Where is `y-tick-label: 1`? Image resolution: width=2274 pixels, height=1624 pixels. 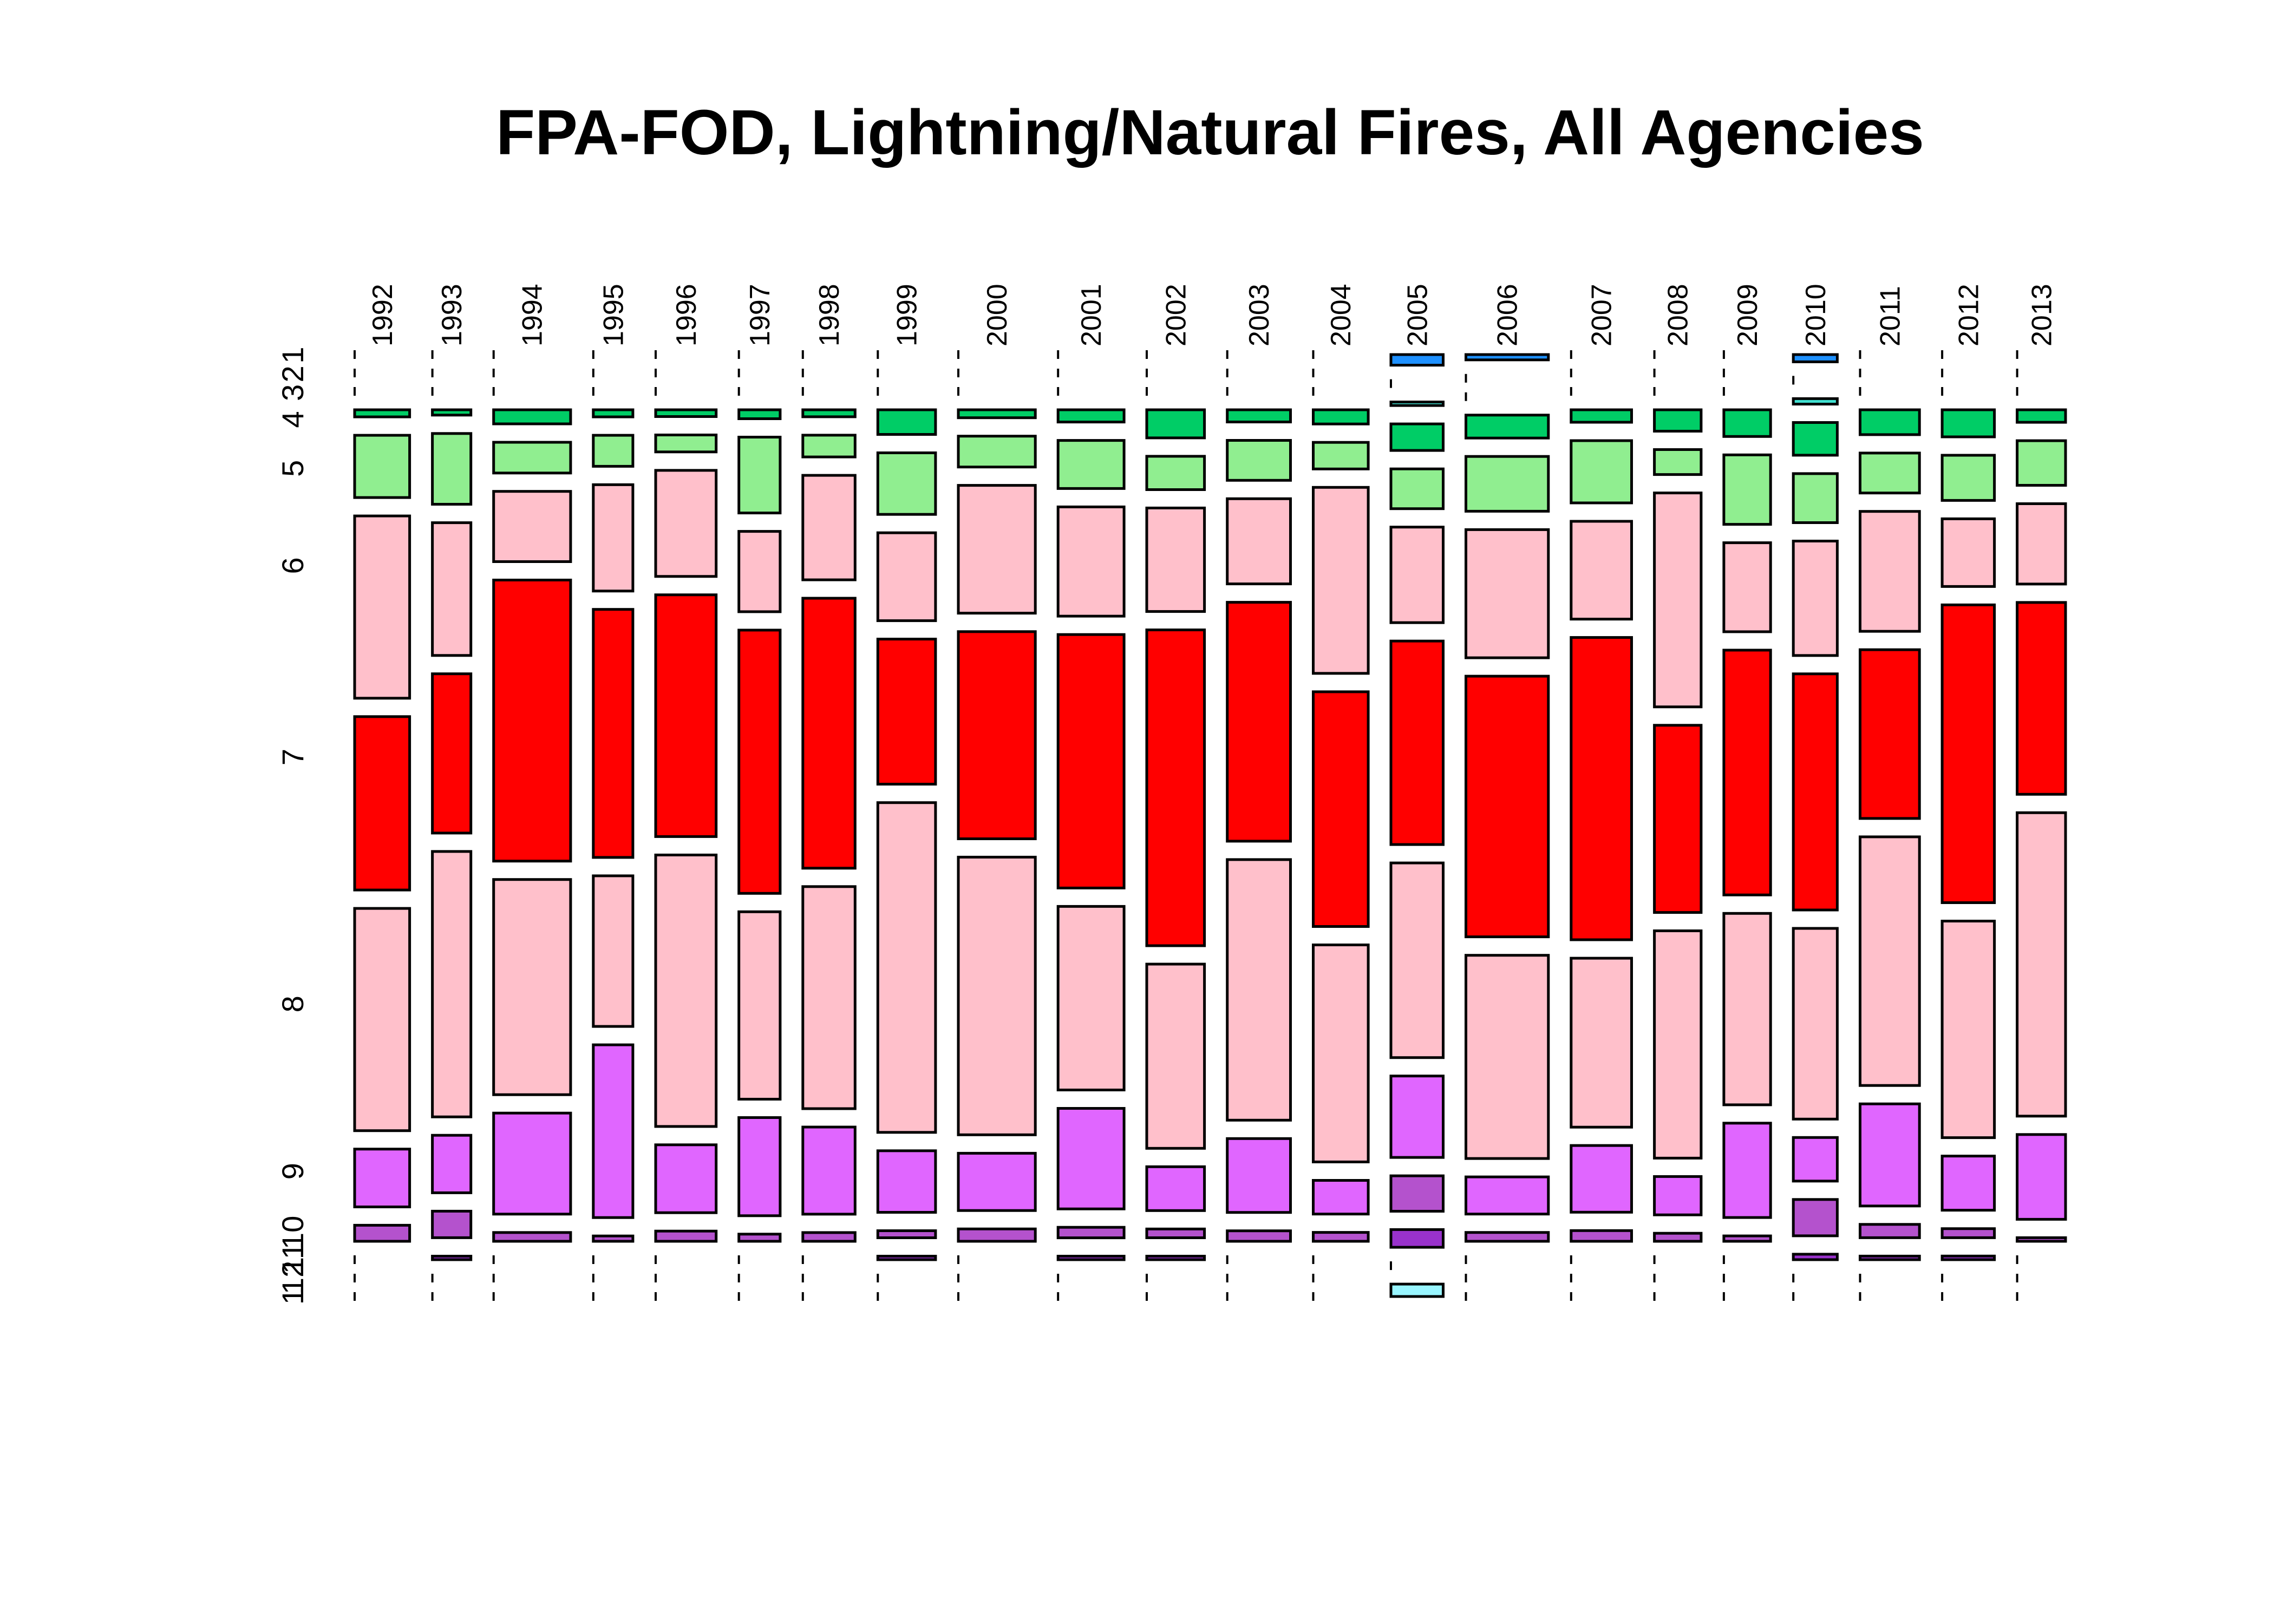 y-tick-label: 1 is located at coordinates (293, 1296).